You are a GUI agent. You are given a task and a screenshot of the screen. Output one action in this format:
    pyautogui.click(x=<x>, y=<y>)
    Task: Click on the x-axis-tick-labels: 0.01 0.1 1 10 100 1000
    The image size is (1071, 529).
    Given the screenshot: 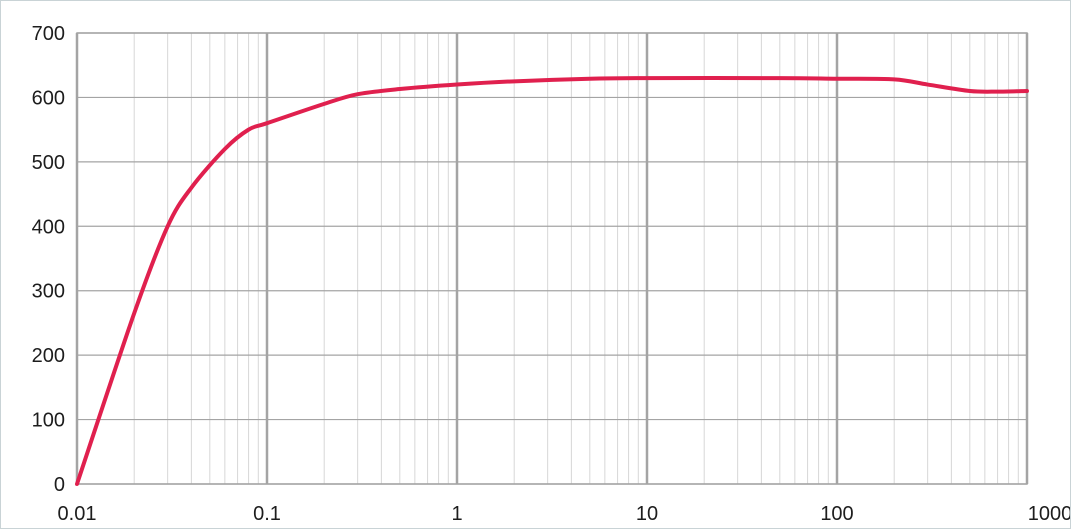 What is the action you would take?
    pyautogui.click(x=564, y=514)
    